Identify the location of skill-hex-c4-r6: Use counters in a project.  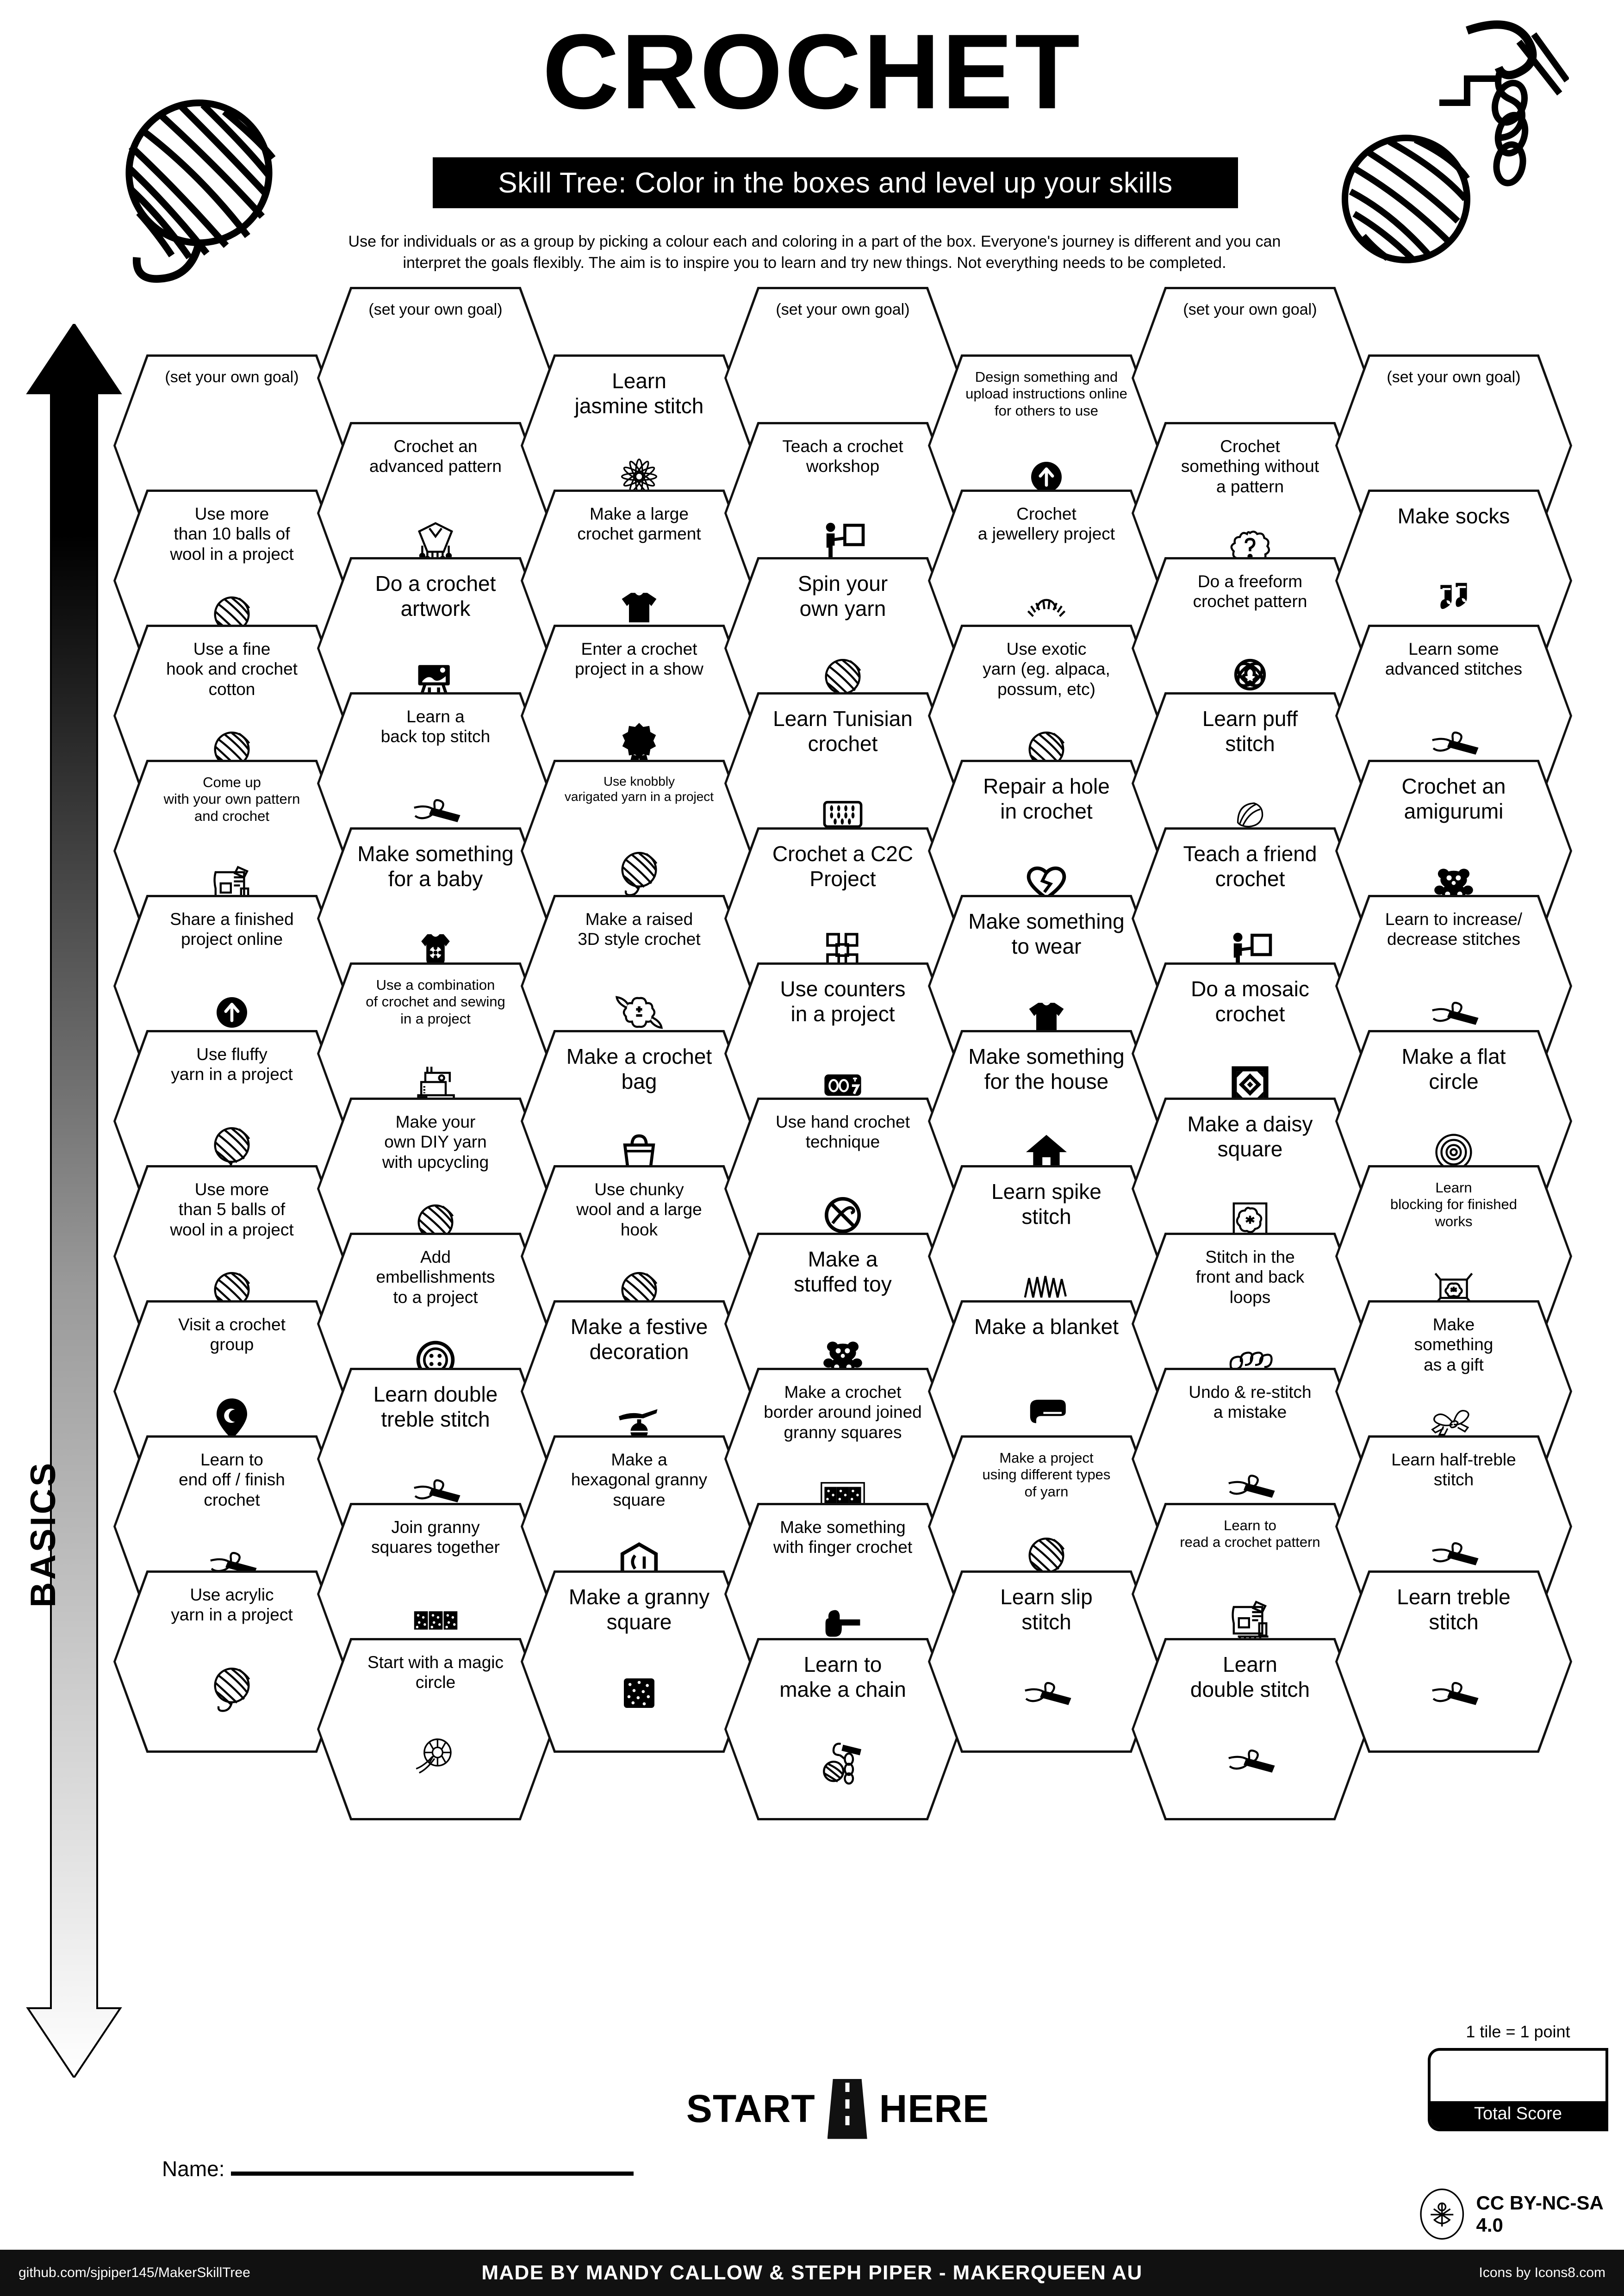
(842, 1054).